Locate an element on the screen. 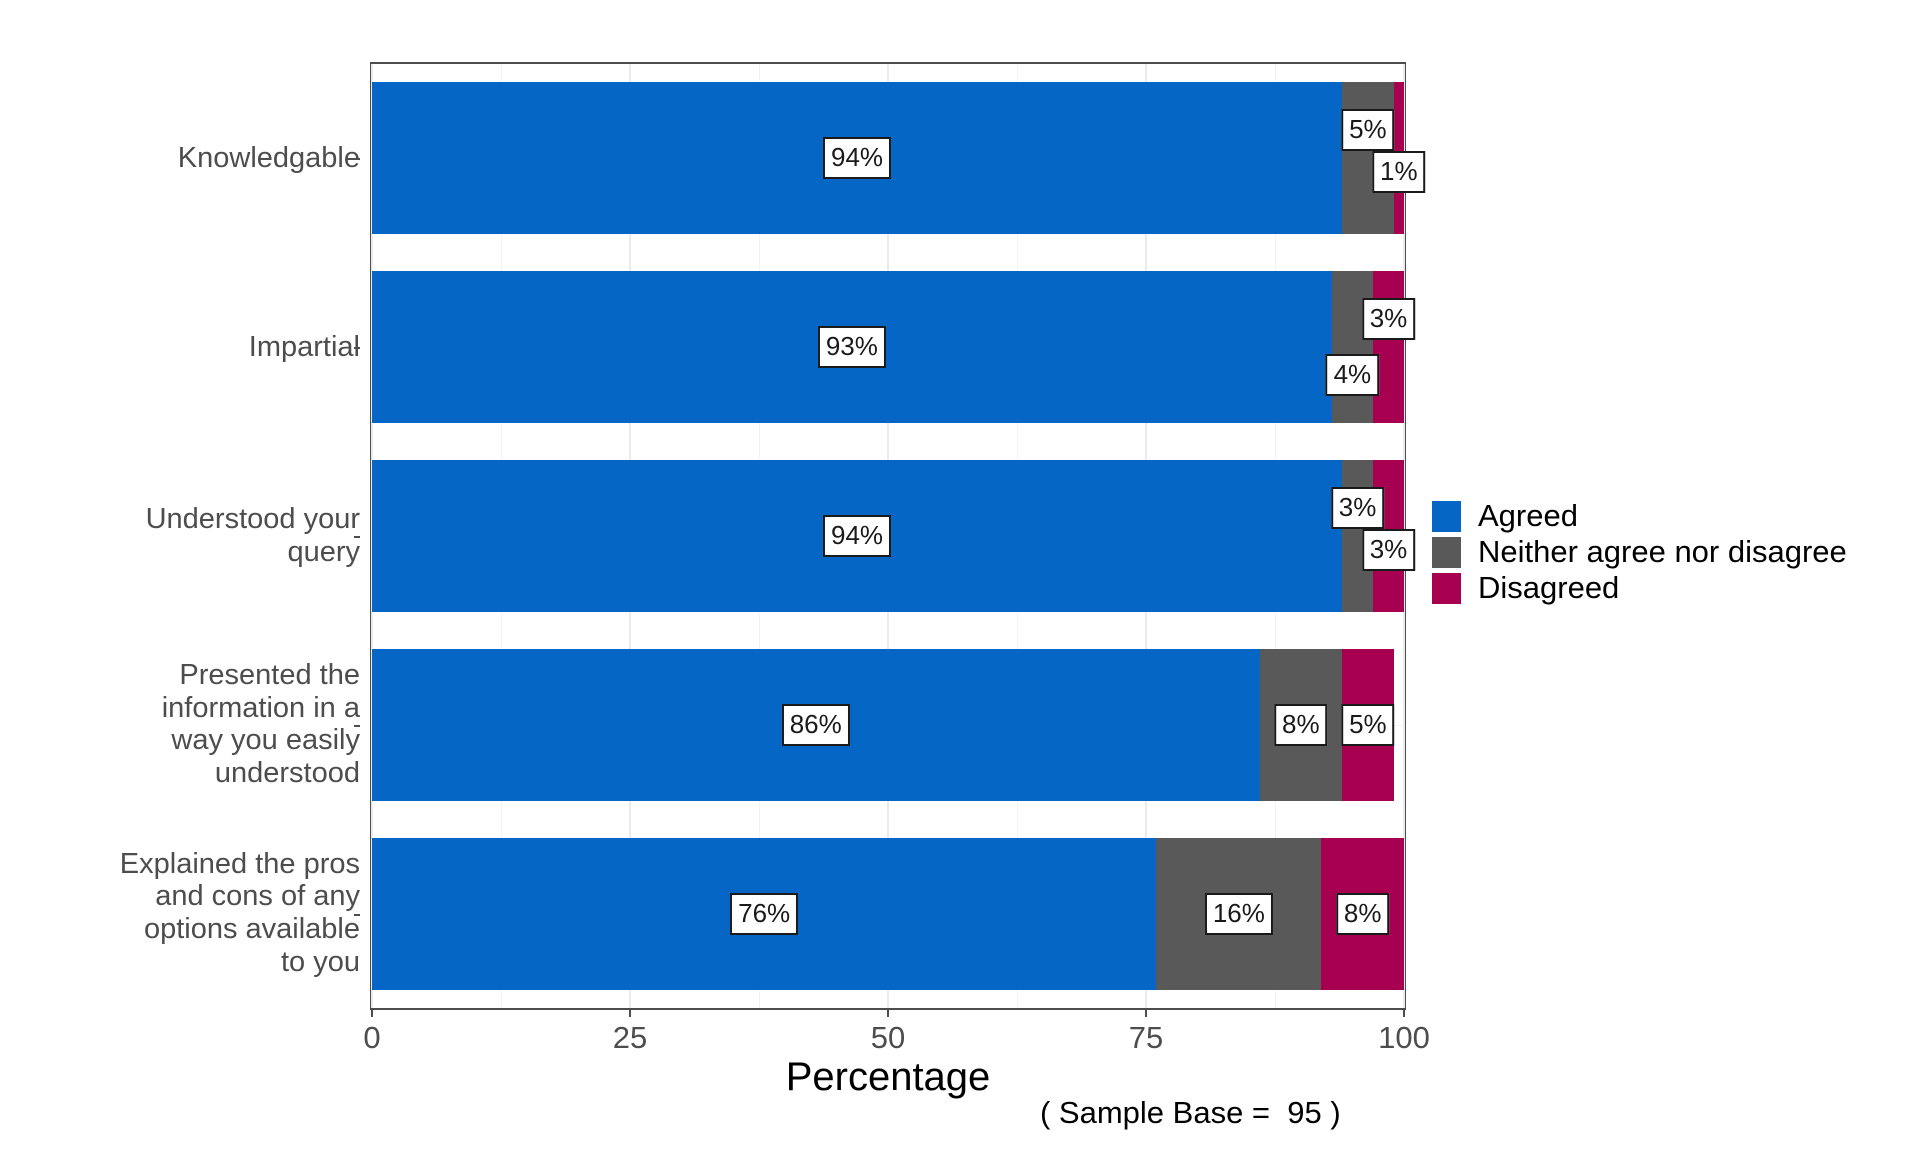 The height and width of the screenshot is (1152, 1920). y-axis-category-line: understood is located at coordinates (287, 773).